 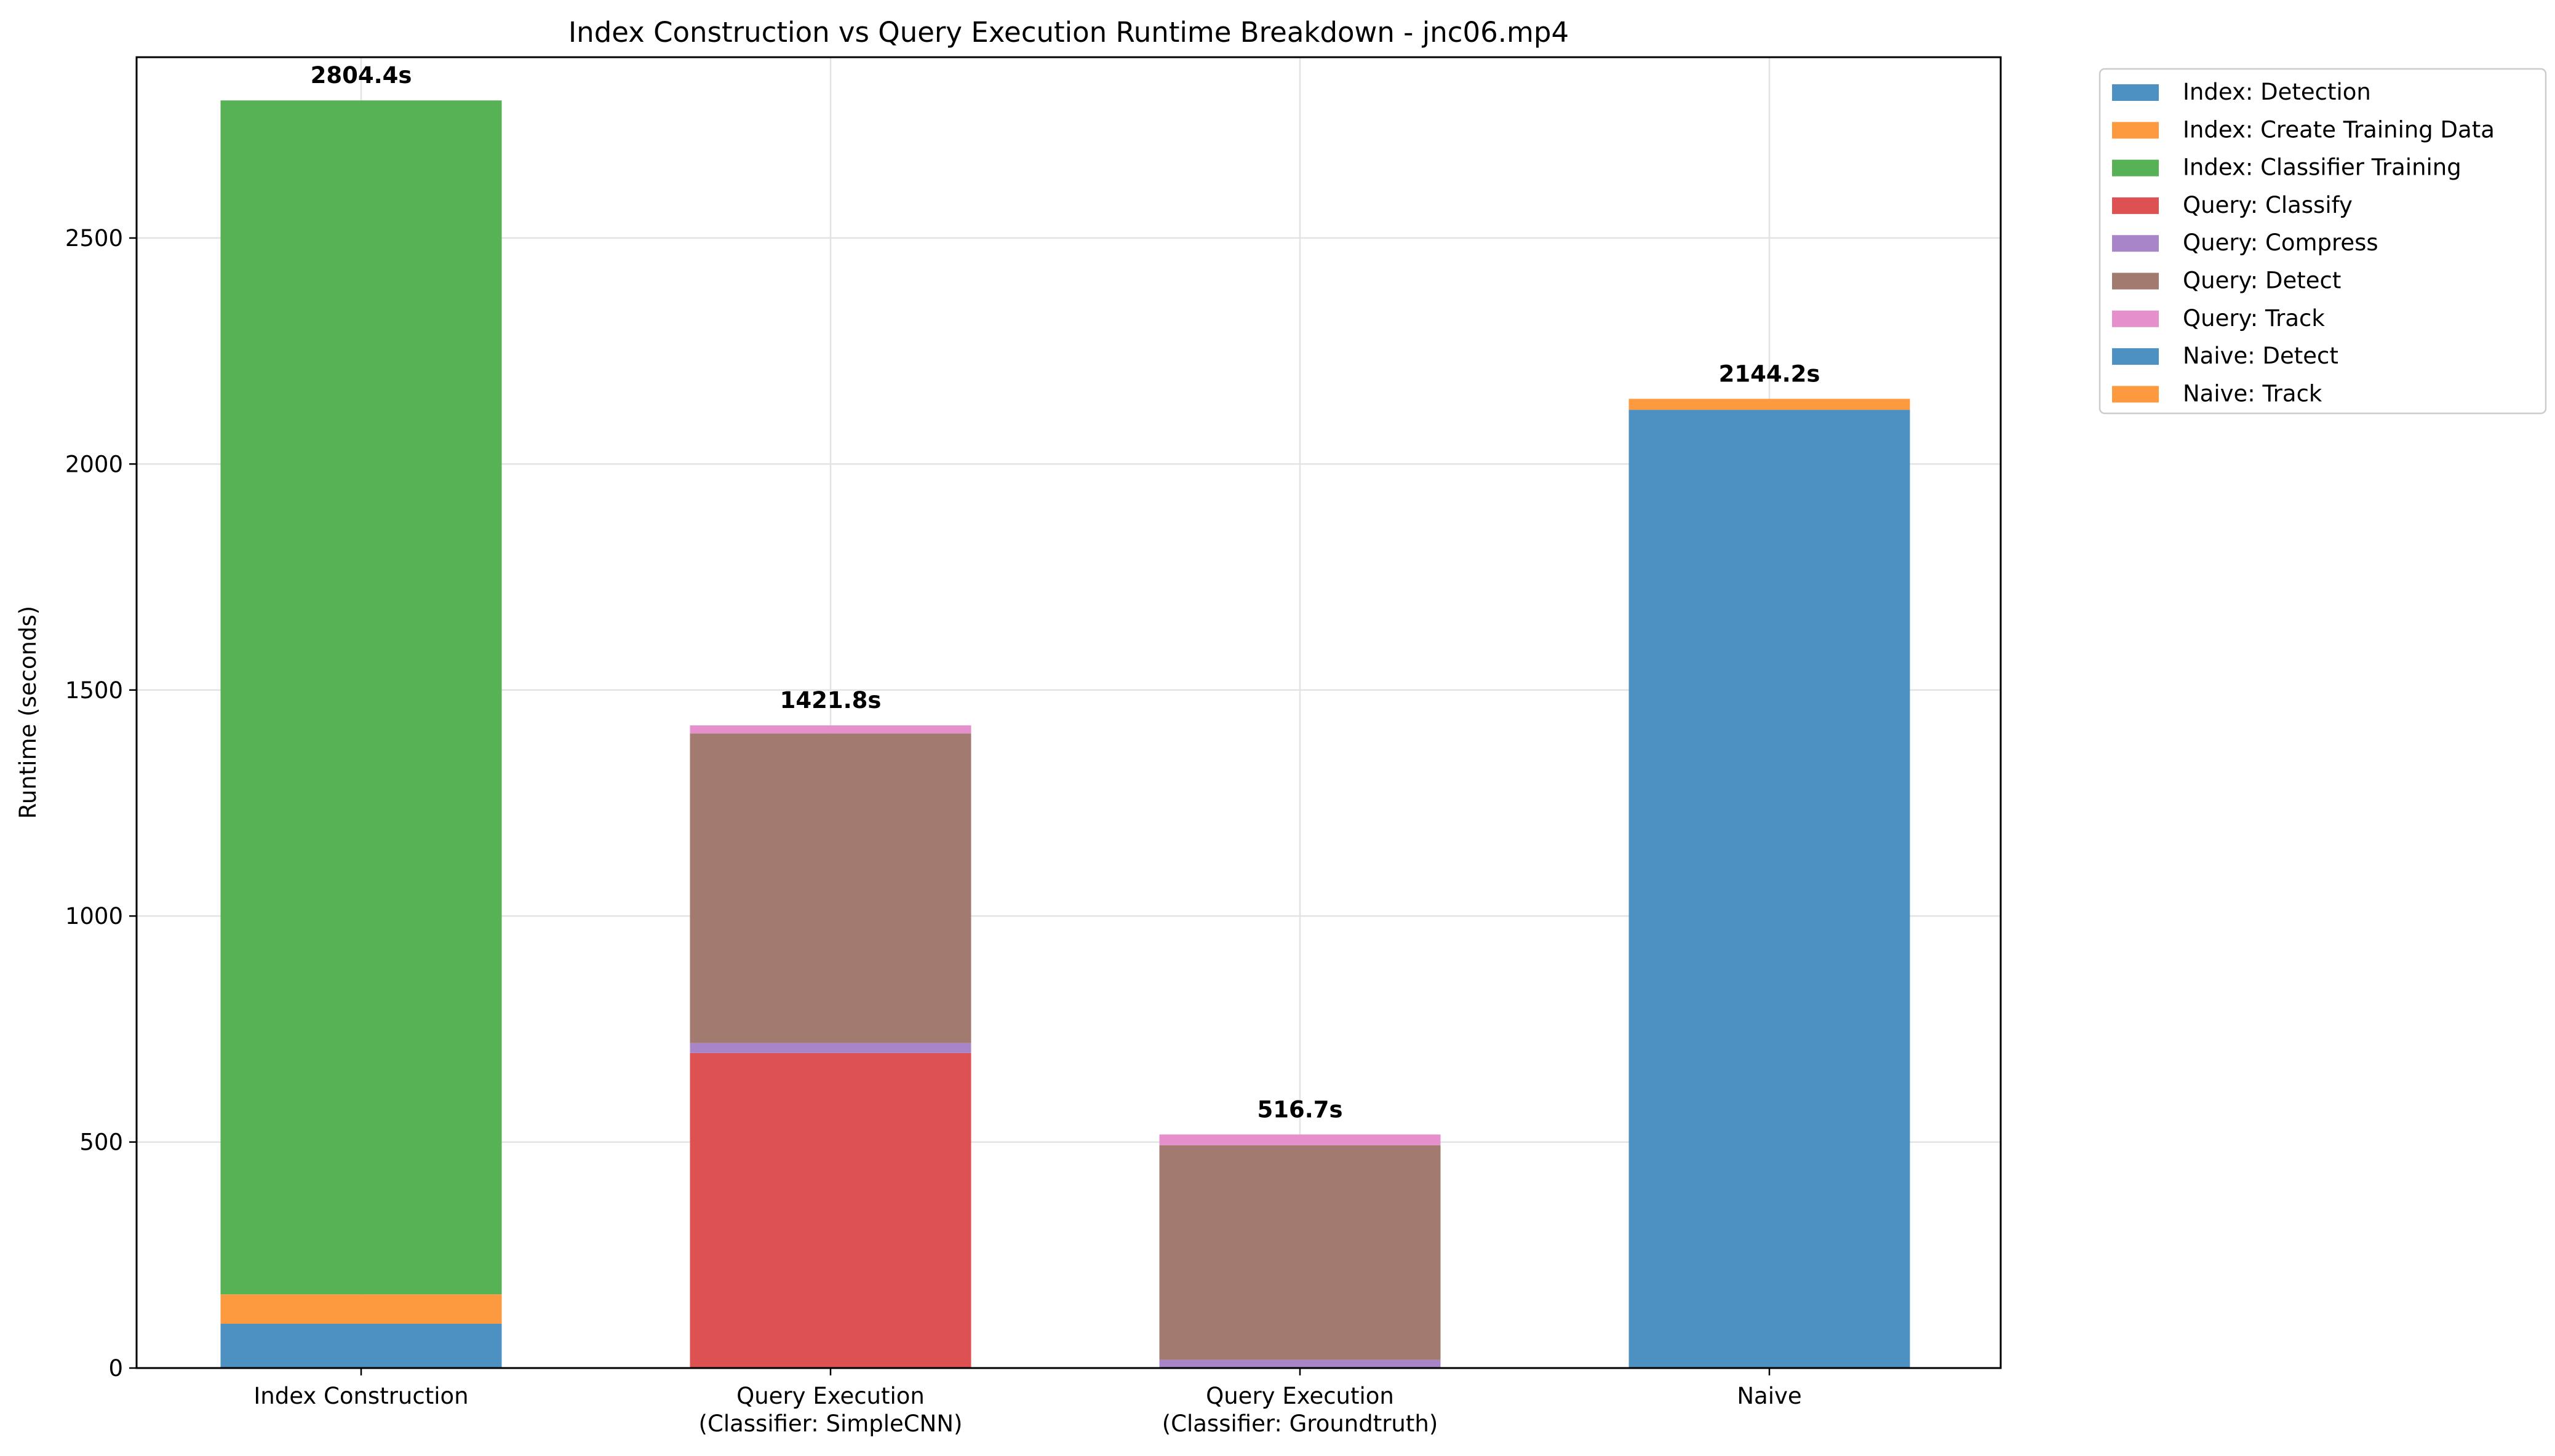 I want to click on legend-label: Naive: Track, so click(x=2253, y=394).